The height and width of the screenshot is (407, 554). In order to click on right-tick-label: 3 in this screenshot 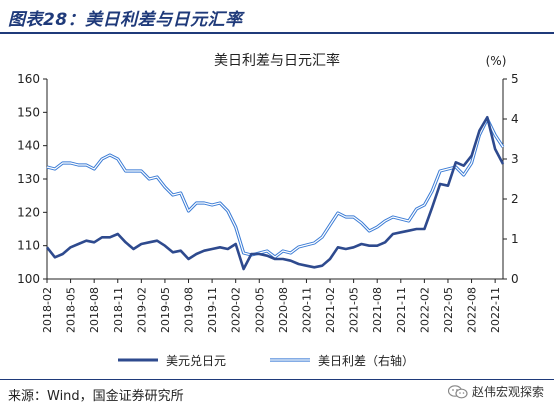, I will do `click(515, 159)`.